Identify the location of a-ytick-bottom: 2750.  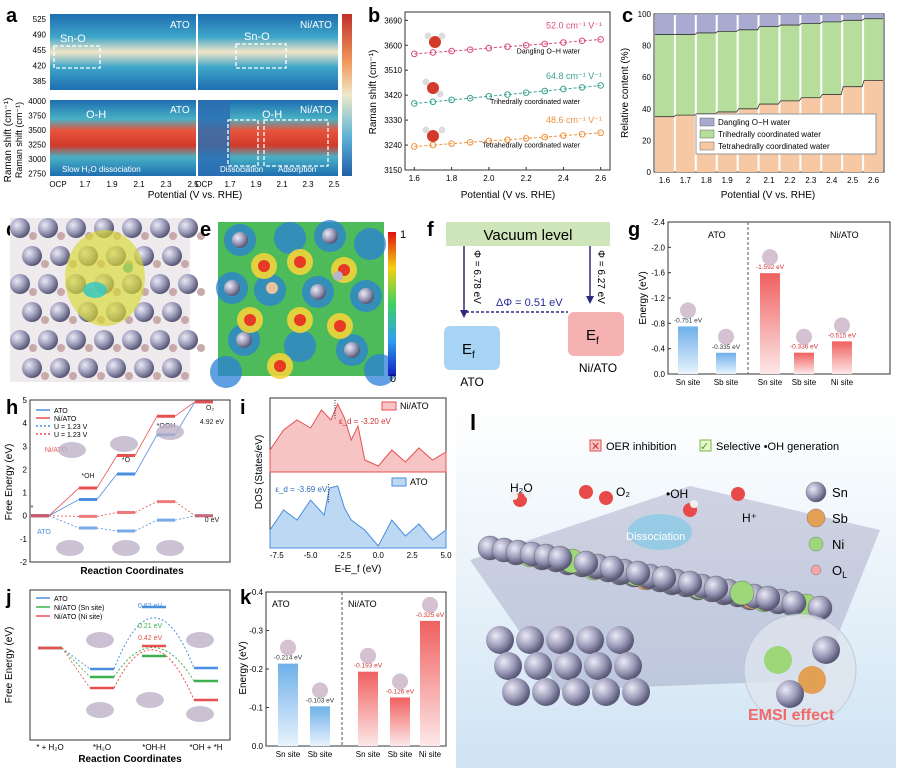
(37, 174).